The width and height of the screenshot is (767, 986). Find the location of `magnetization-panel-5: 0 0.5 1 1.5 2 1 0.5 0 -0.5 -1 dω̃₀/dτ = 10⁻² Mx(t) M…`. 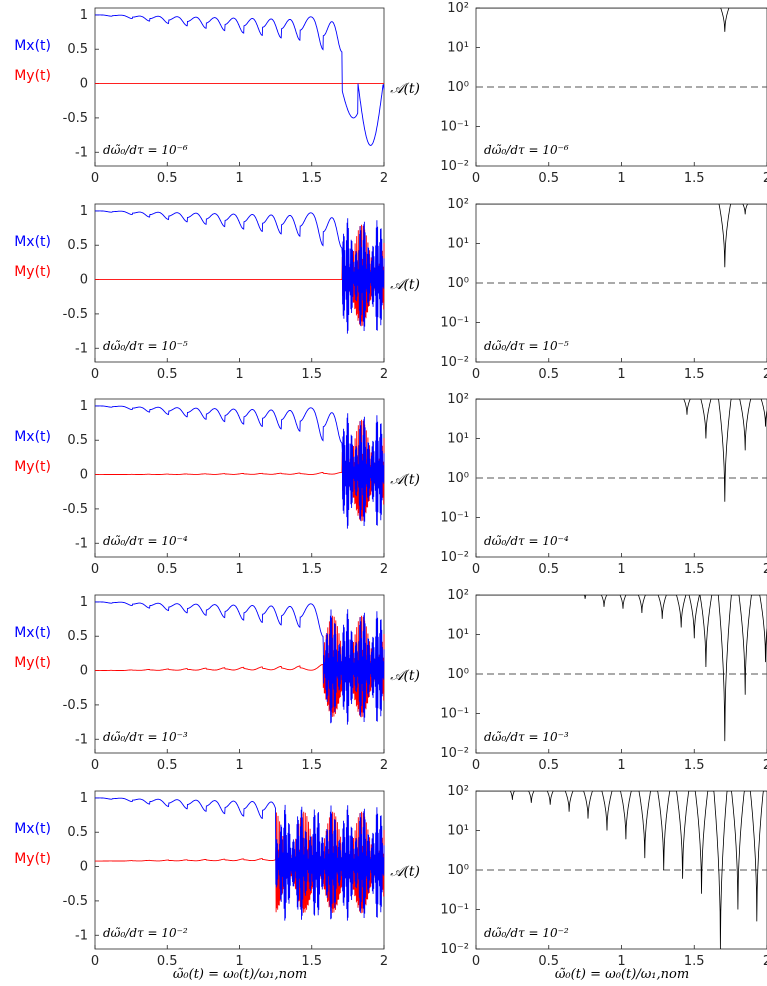

magnetization-panel-5: 0 0.5 1 1.5 2 1 0.5 0 -0.5 -1 dω̃₀/dτ = 10⁻² Mx(t) M… is located at coordinates (201, 879).